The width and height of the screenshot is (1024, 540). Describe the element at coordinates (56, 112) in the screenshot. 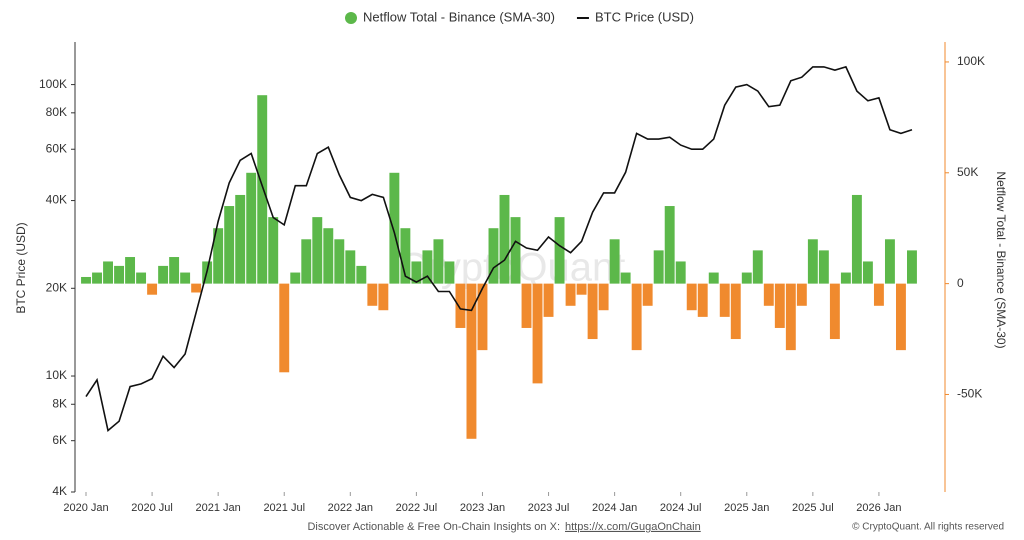

I see `y-tick-label: 80K` at that location.